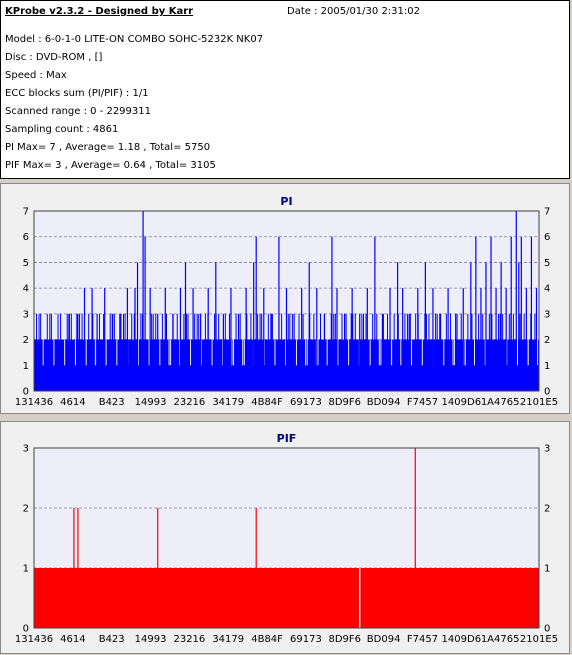 The height and width of the screenshot is (655, 572). I want to click on pi-y-tick-left: 5, so click(26, 263).